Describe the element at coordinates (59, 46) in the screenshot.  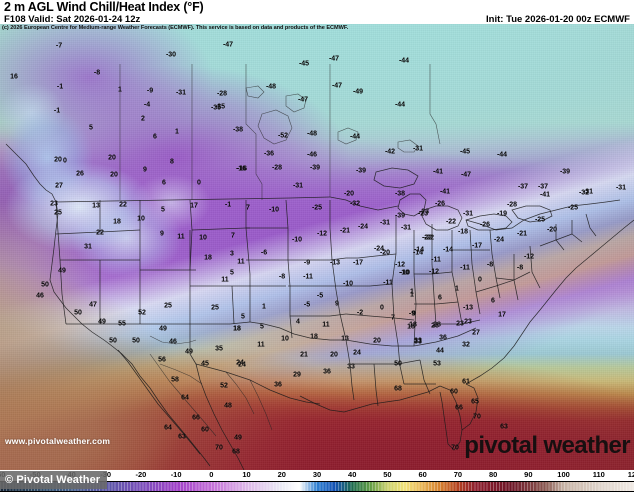
I see `contour-label: -7` at that location.